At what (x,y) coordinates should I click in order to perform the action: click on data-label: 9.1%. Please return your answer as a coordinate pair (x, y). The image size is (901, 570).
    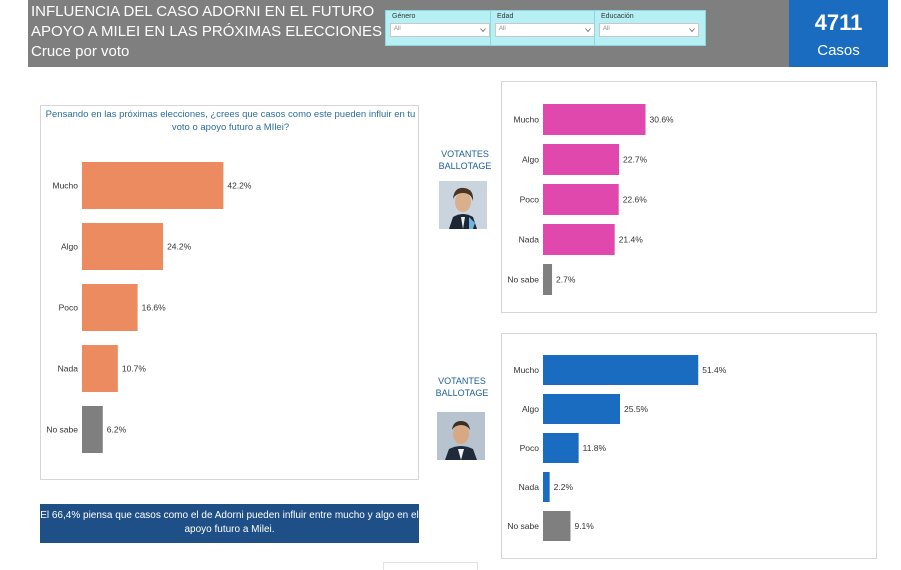
    Looking at the image, I should click on (584, 526).